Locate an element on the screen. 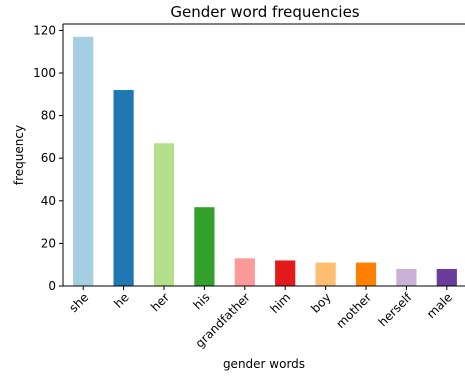  x-tick-label: him is located at coordinates (280, 303).